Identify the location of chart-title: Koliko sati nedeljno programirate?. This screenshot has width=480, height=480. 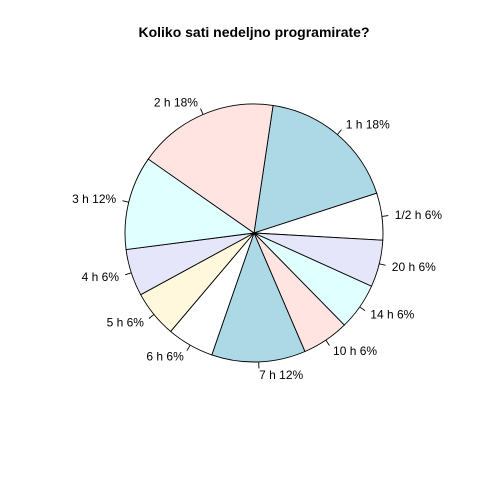
(253, 32).